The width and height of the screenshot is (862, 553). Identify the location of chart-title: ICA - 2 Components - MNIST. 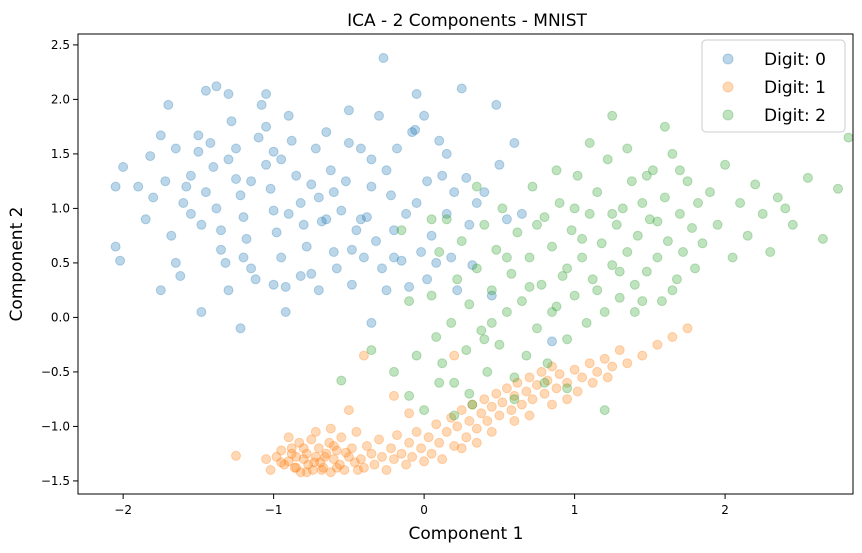
(467, 21).